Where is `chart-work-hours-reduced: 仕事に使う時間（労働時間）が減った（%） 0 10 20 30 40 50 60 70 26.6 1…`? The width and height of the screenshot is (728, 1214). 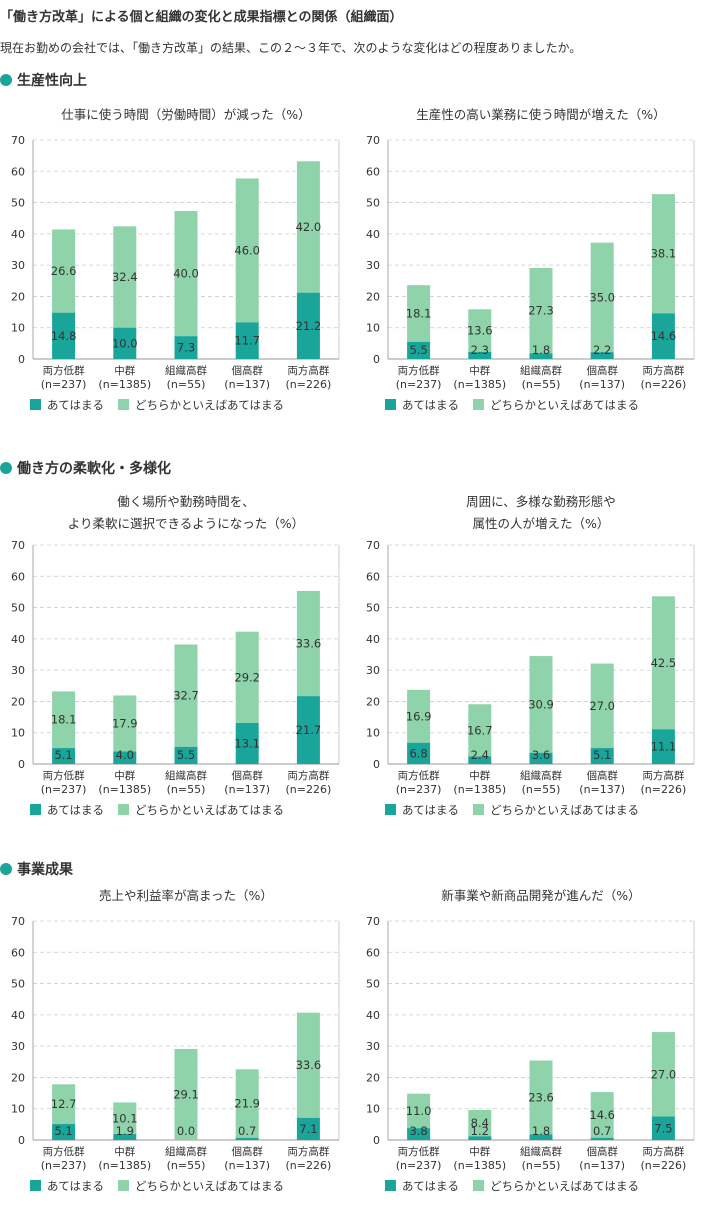 chart-work-hours-reduced: 仕事に使う時間（労働時間）が減った（%） 0 10 20 30 40 50 60 70 26.6 1… is located at coordinates (175, 259).